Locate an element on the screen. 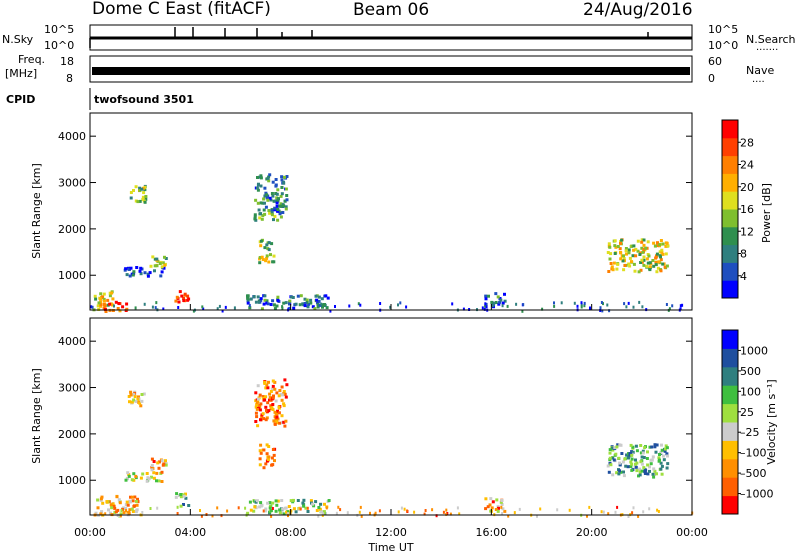  colorbar-tick-label: 20 is located at coordinates (747, 187).